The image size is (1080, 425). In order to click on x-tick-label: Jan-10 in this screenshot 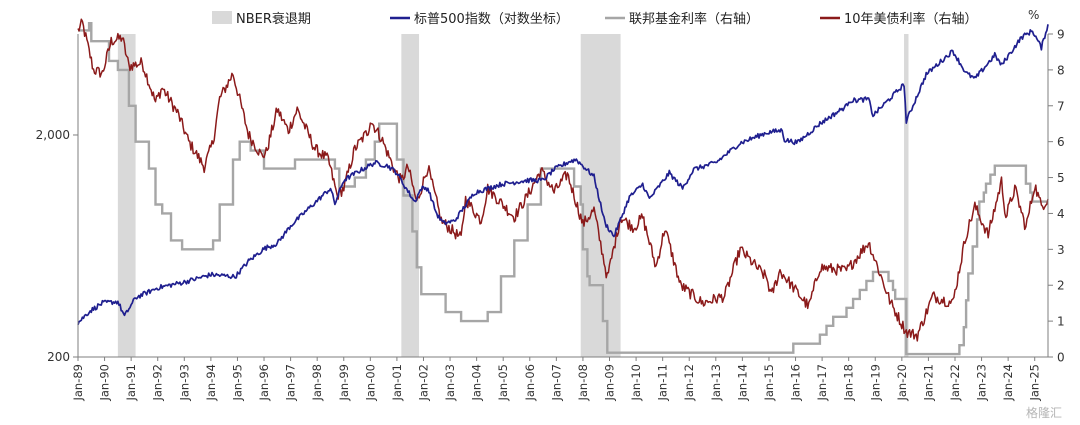, I will do `click(636, 383)`.